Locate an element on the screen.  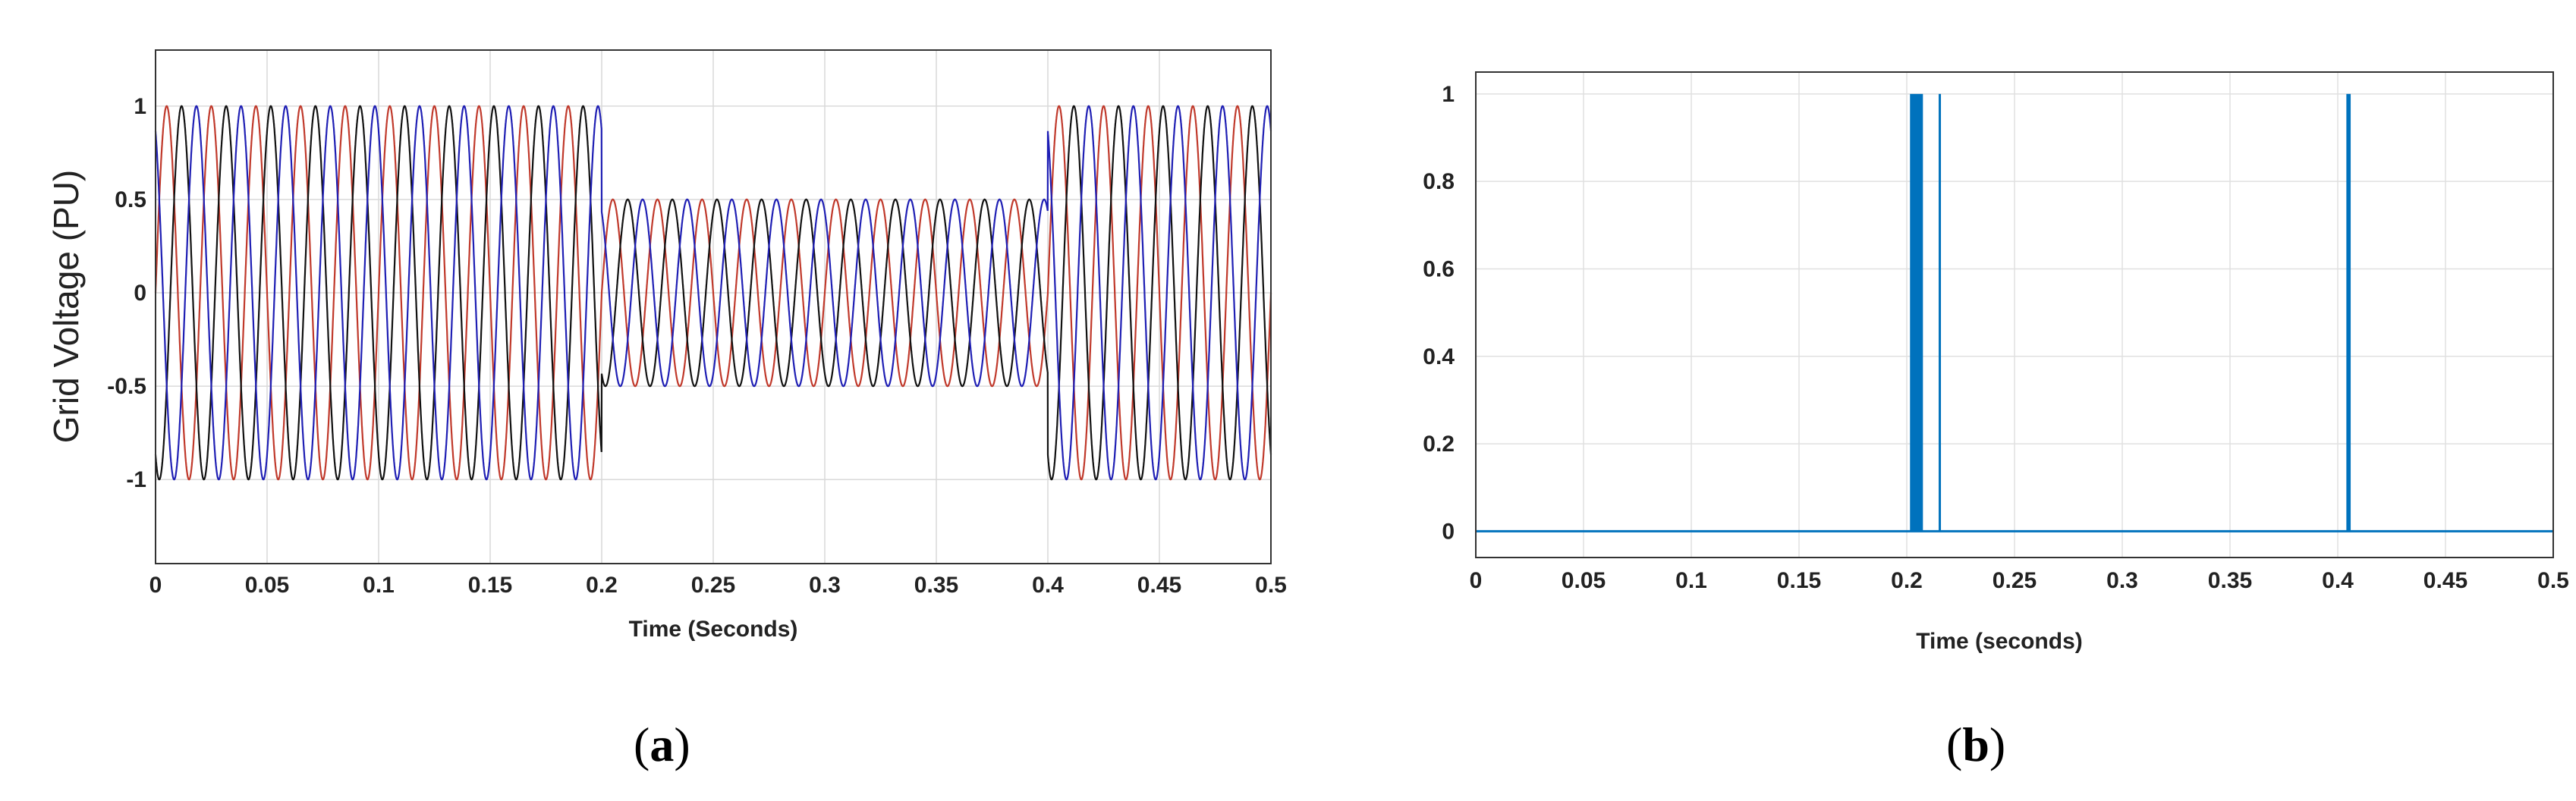
y-tick-label: -1 is located at coordinates (136, 479).